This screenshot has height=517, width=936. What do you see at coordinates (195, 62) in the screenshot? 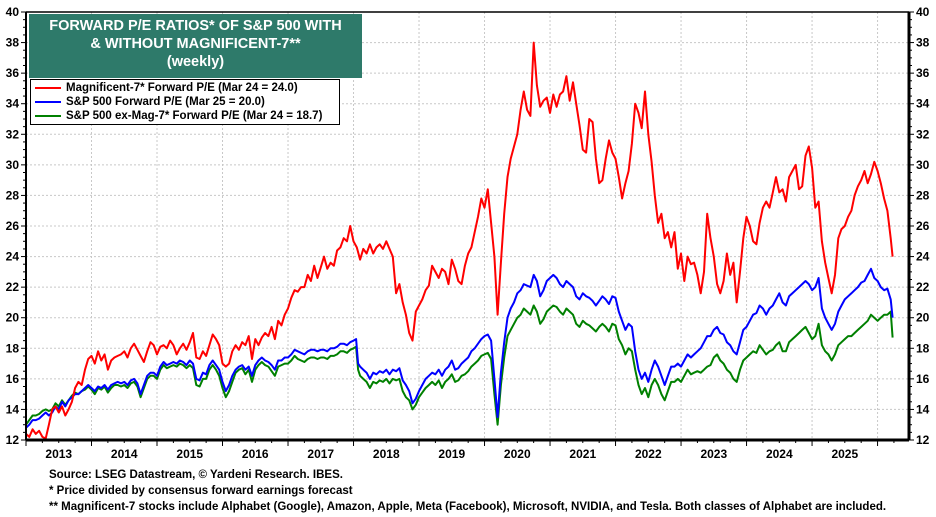
I see `chart-subtitle: (weekly)` at bounding box center [195, 62].